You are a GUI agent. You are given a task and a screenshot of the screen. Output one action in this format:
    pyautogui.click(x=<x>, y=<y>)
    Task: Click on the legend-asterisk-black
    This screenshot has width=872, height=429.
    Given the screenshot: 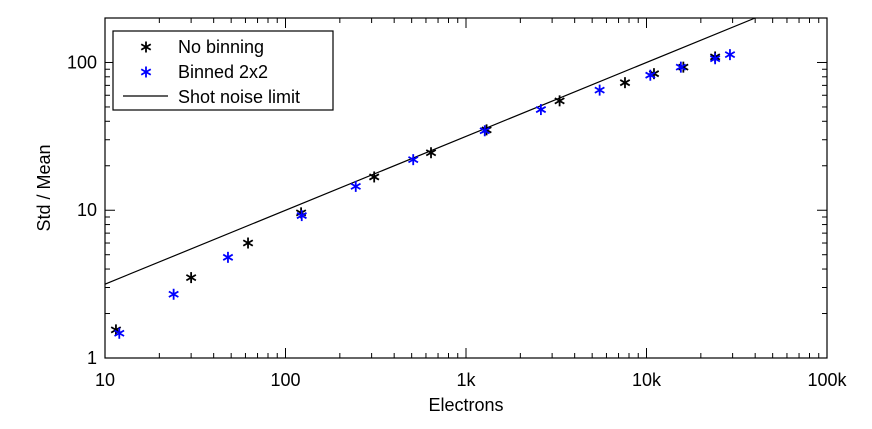 What is the action you would take?
    pyautogui.click(x=146, y=47)
    